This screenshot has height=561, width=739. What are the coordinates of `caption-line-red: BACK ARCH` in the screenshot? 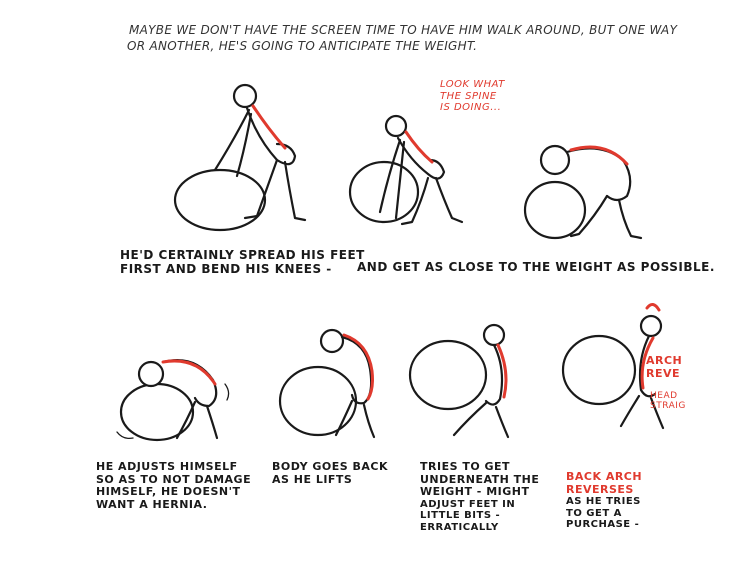 It's located at (604, 476).